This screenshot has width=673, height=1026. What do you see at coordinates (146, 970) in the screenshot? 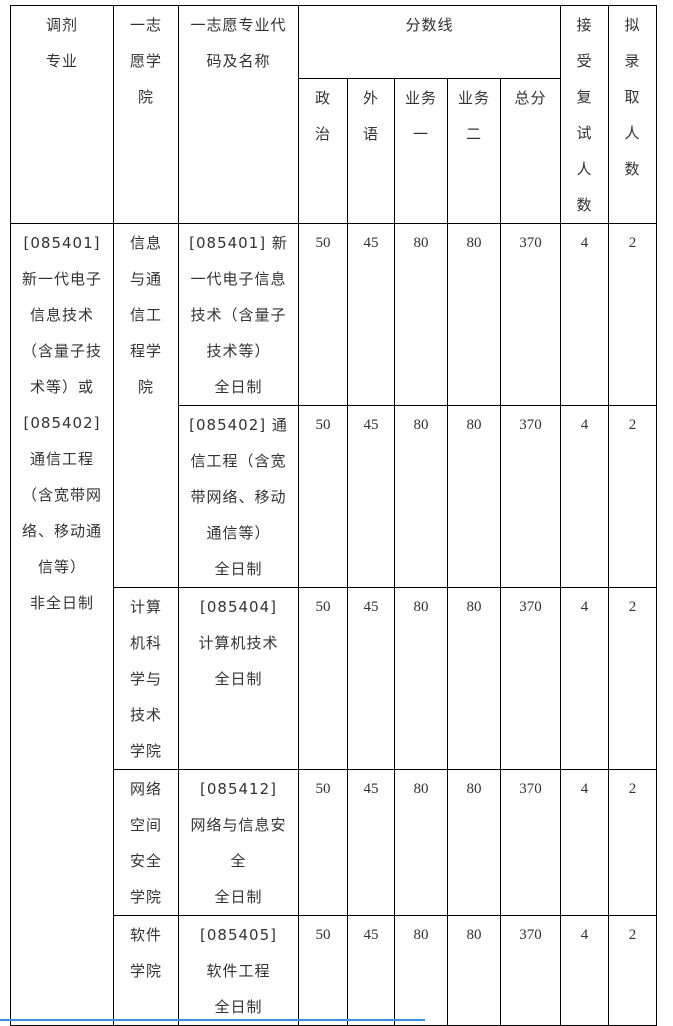
I see `school-cell: 软件 学院` at bounding box center [146, 970].